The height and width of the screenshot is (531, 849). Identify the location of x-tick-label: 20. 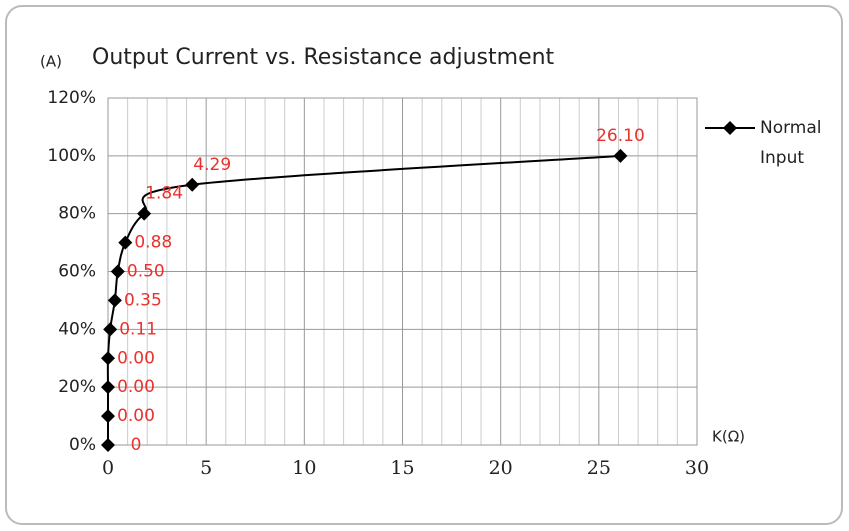
(501, 468).